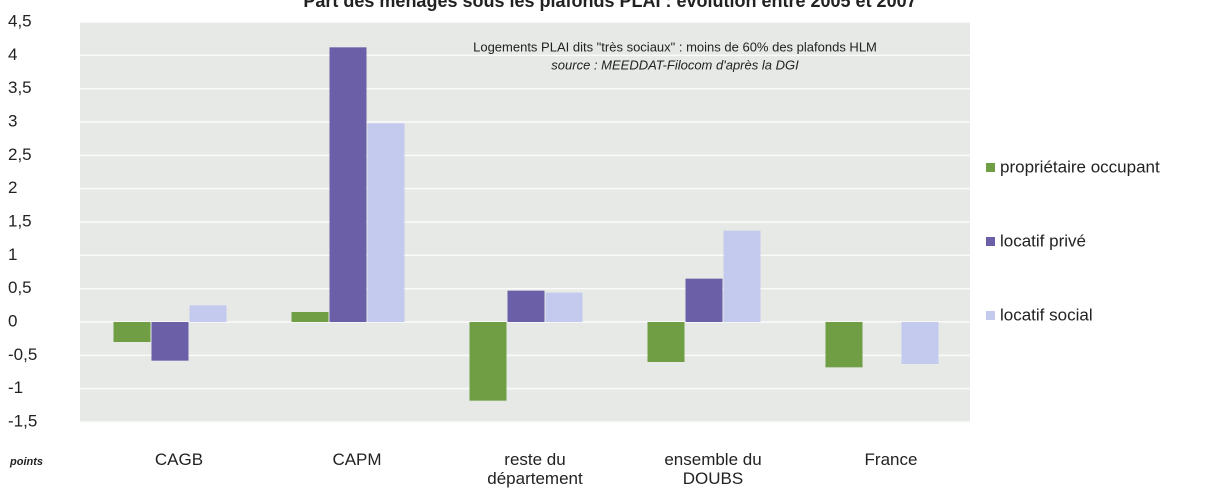 This screenshot has height=492, width=1219. What do you see at coordinates (12, 320) in the screenshot?
I see `y-tick-label: 0` at bounding box center [12, 320].